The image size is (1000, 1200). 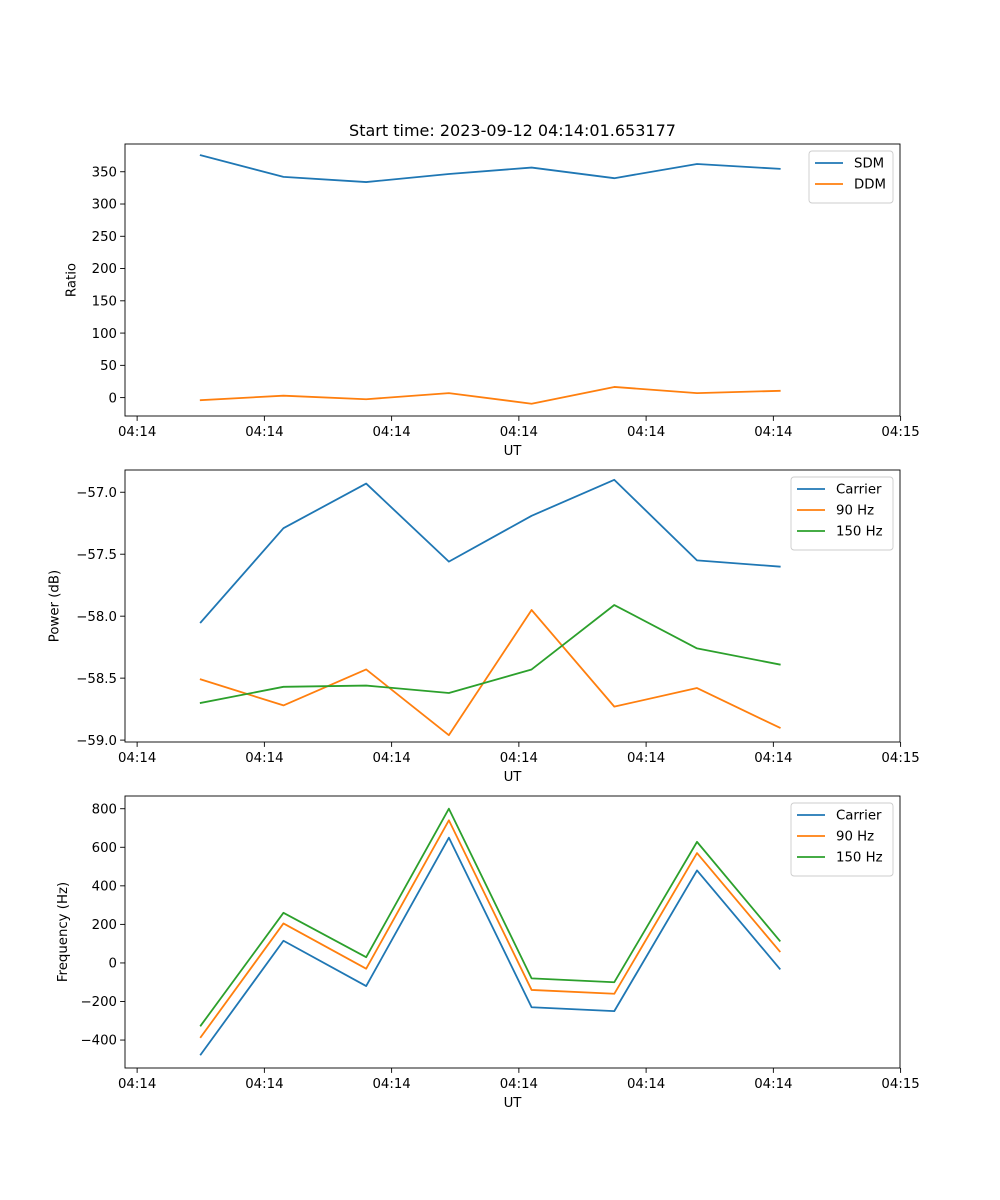 What do you see at coordinates (72, 280) in the screenshot?
I see `y-axis-label: Ratio` at bounding box center [72, 280].